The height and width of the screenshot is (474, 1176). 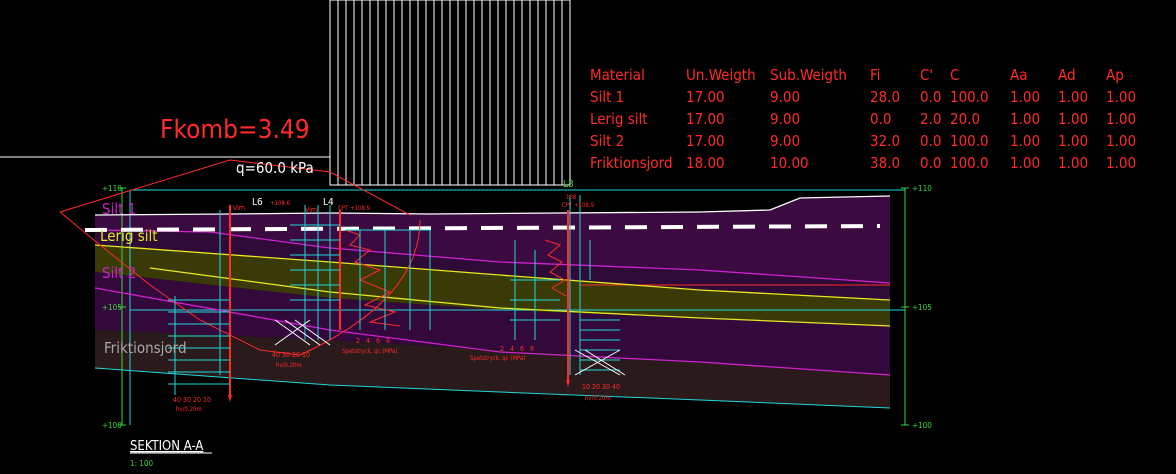 I want to click on sounding-l3-caption: hv/0.20m, so click(x=598, y=398).